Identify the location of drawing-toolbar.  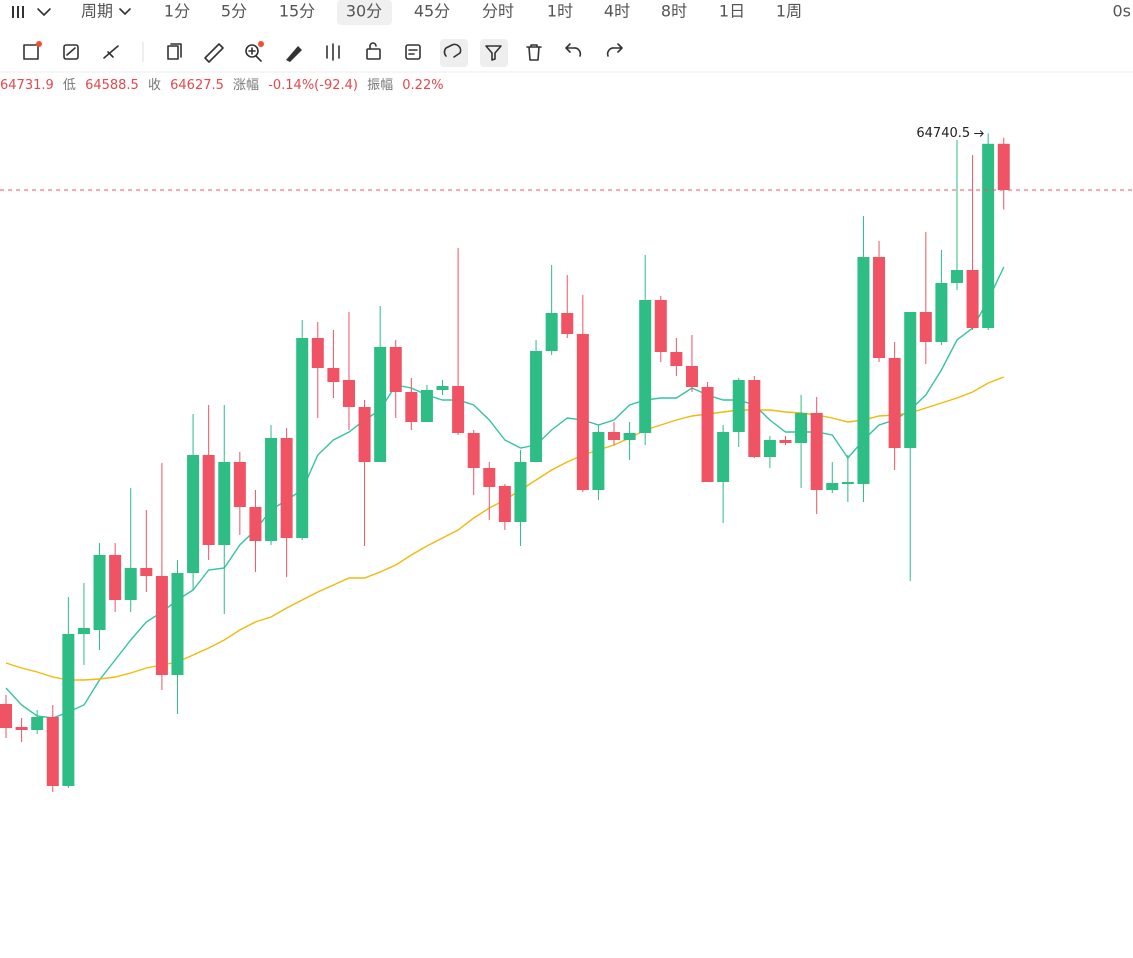
(323, 53).